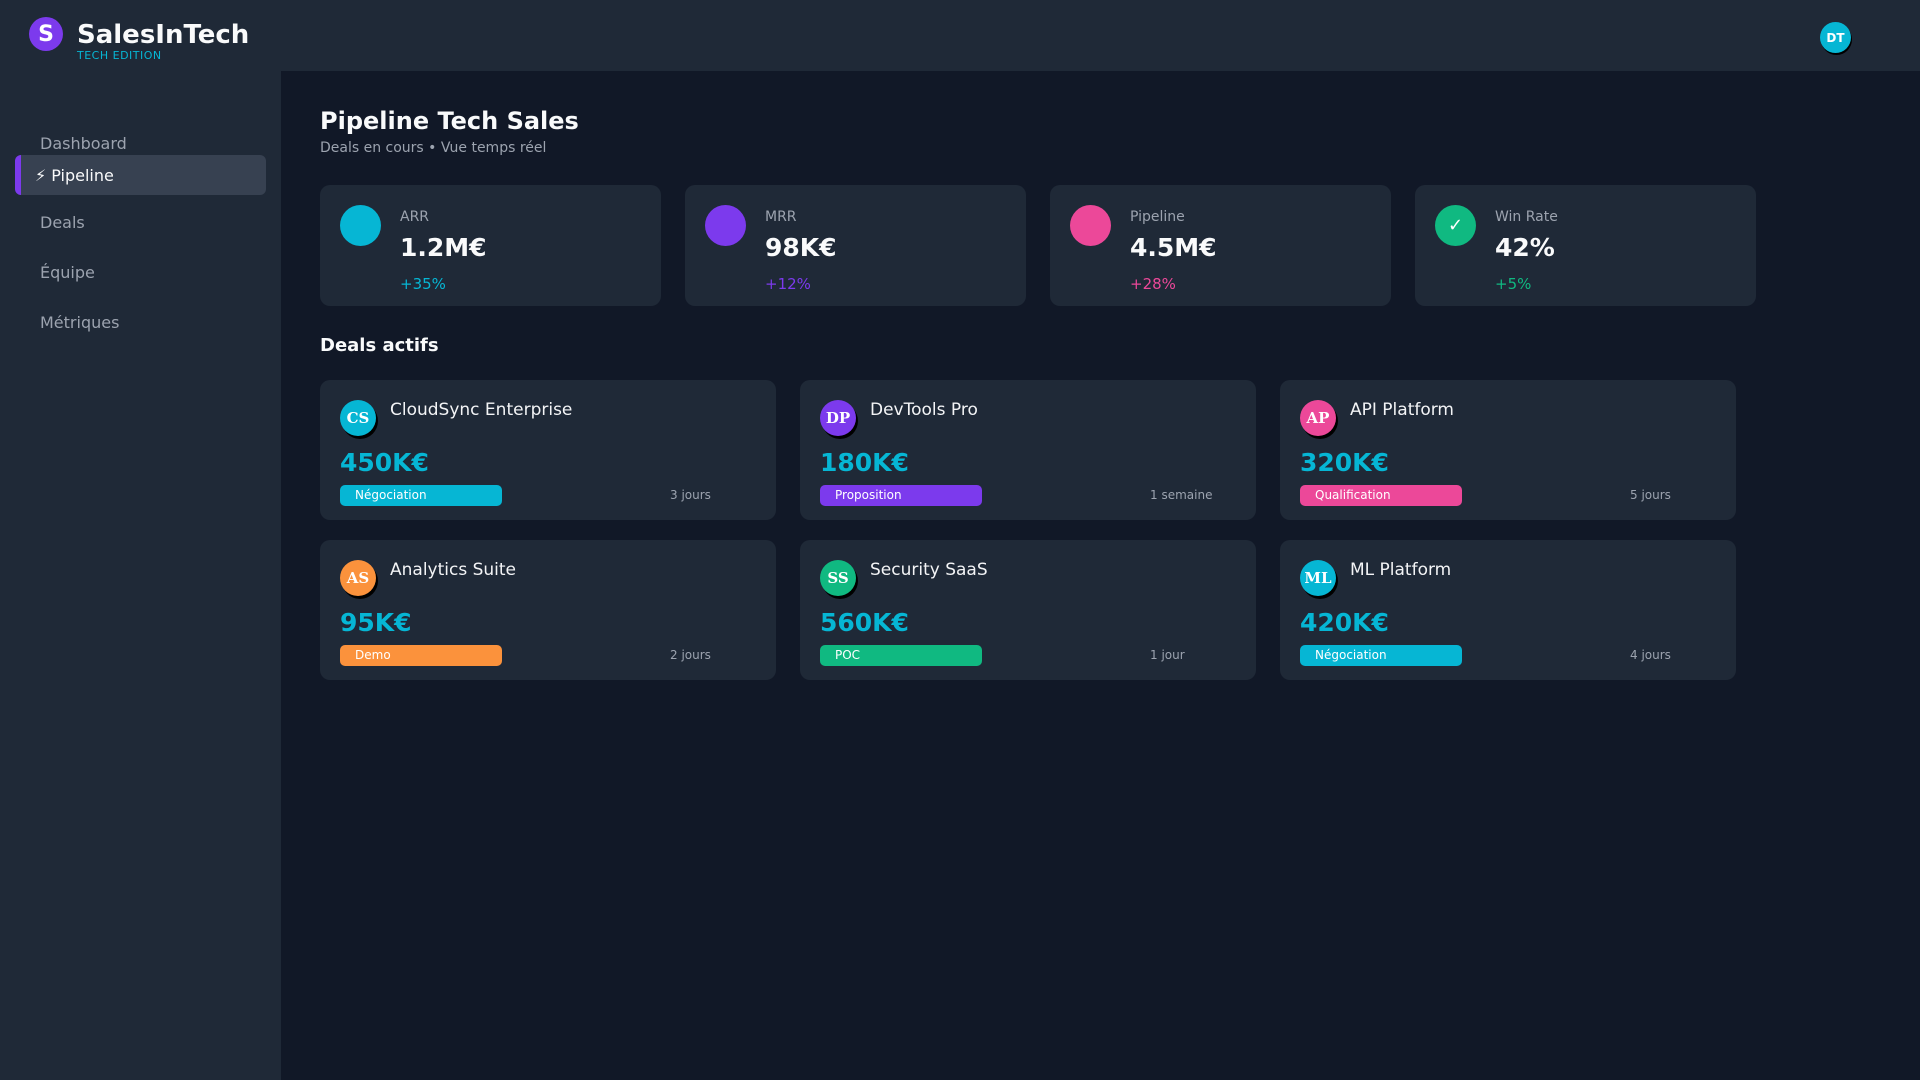 The width and height of the screenshot is (1920, 1080). What do you see at coordinates (788, 284) in the screenshot?
I see `kpi-change: +12%` at bounding box center [788, 284].